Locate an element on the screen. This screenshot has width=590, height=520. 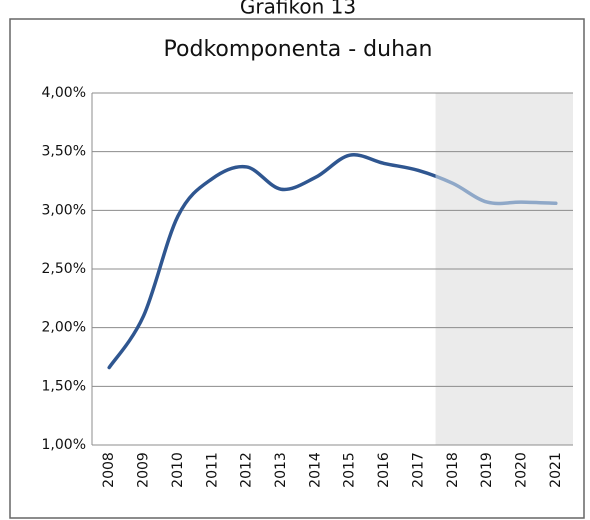
x-tick-label: 2016 is located at coordinates (384, 470).